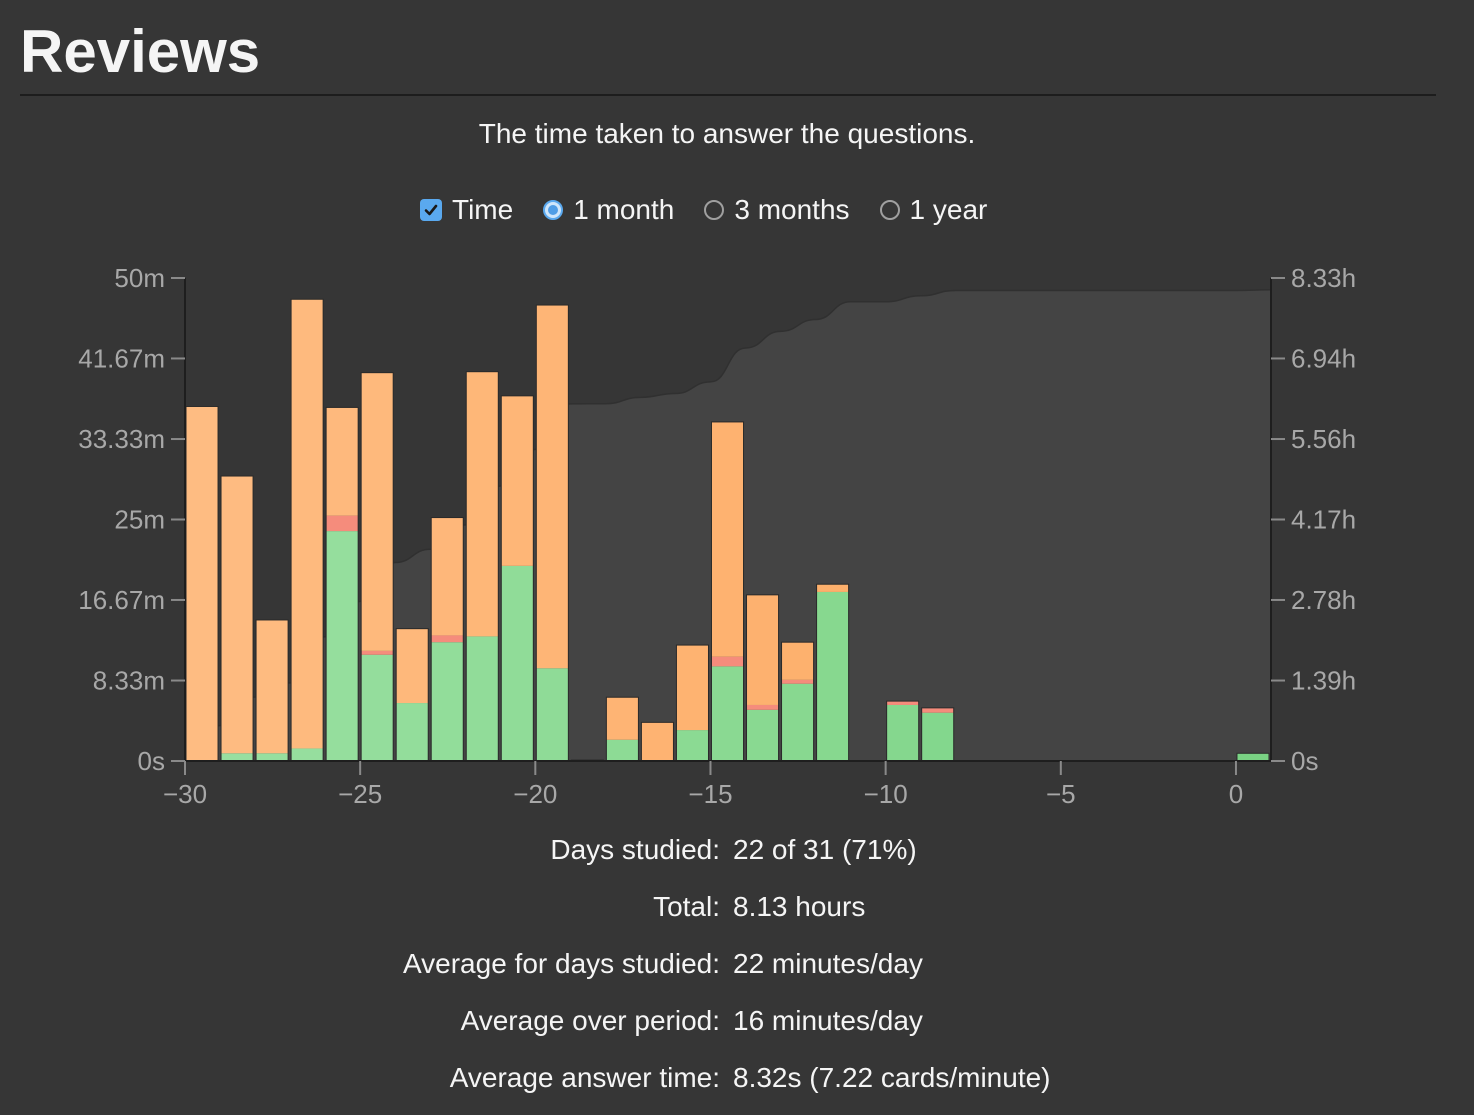 This screenshot has height=1115, width=1474. I want to click on y-tick-label-right: 4.17h, so click(1323, 520).